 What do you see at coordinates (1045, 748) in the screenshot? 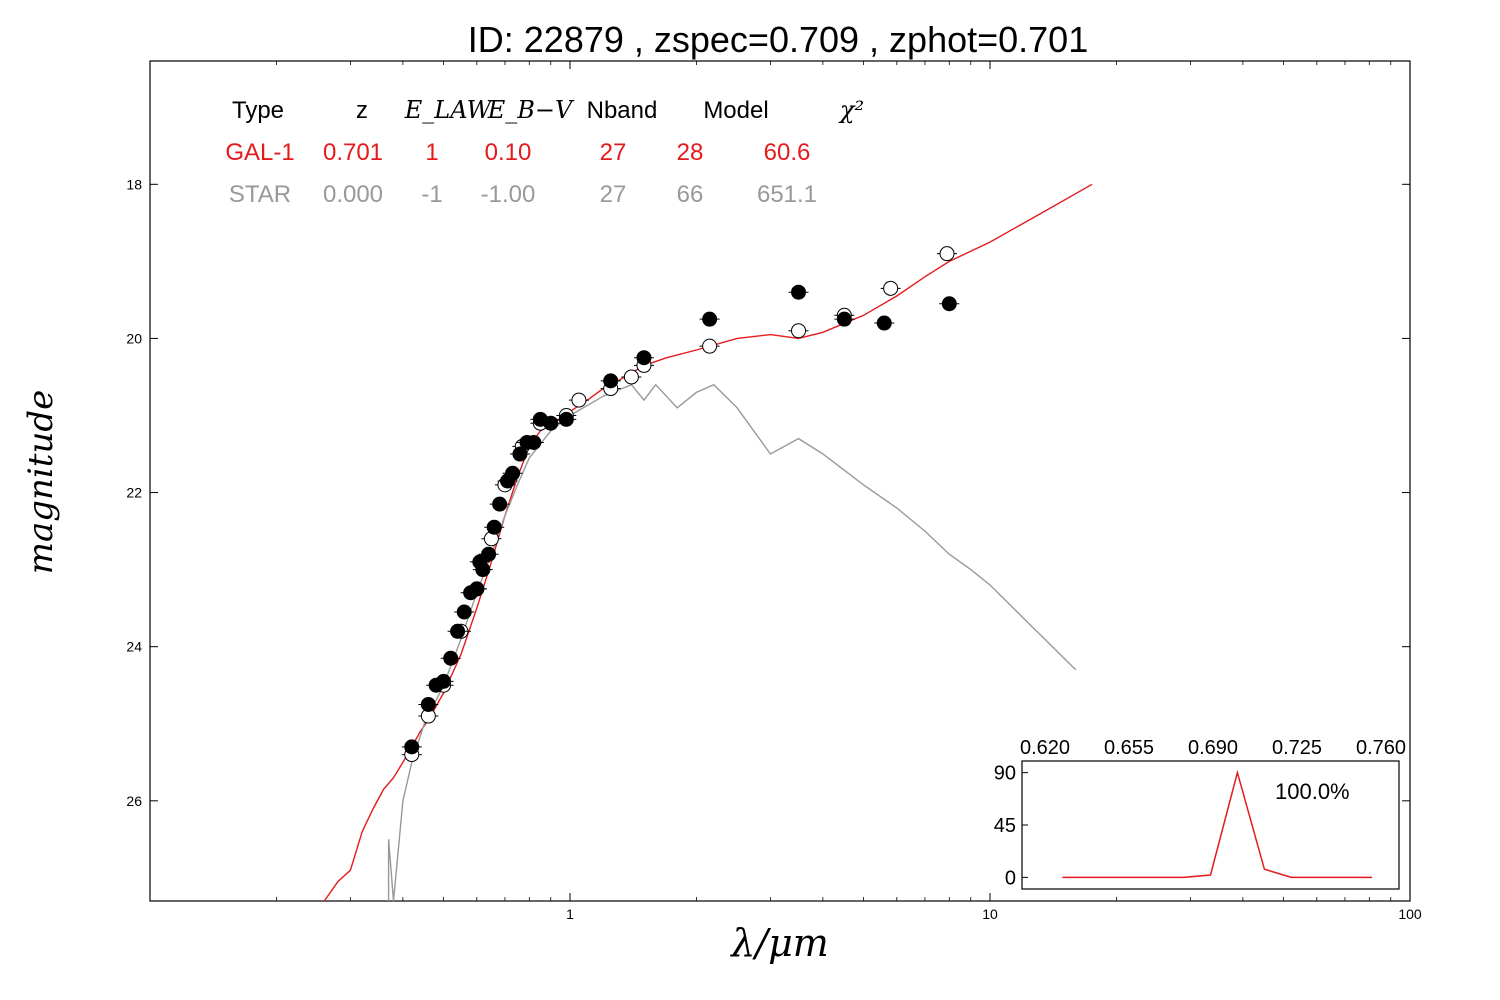
I see `inset-top-tick-label: 0.620` at bounding box center [1045, 748].